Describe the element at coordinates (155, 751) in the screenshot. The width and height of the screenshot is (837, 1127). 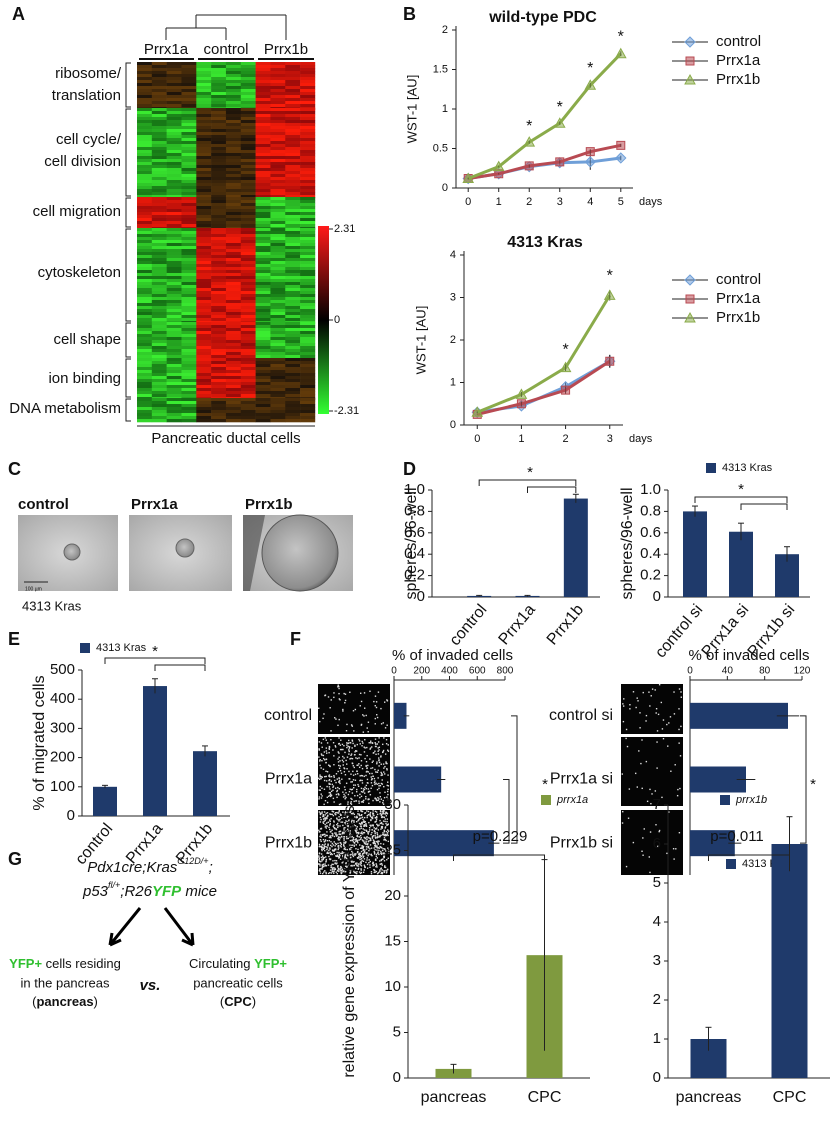
I see `bar` at that location.